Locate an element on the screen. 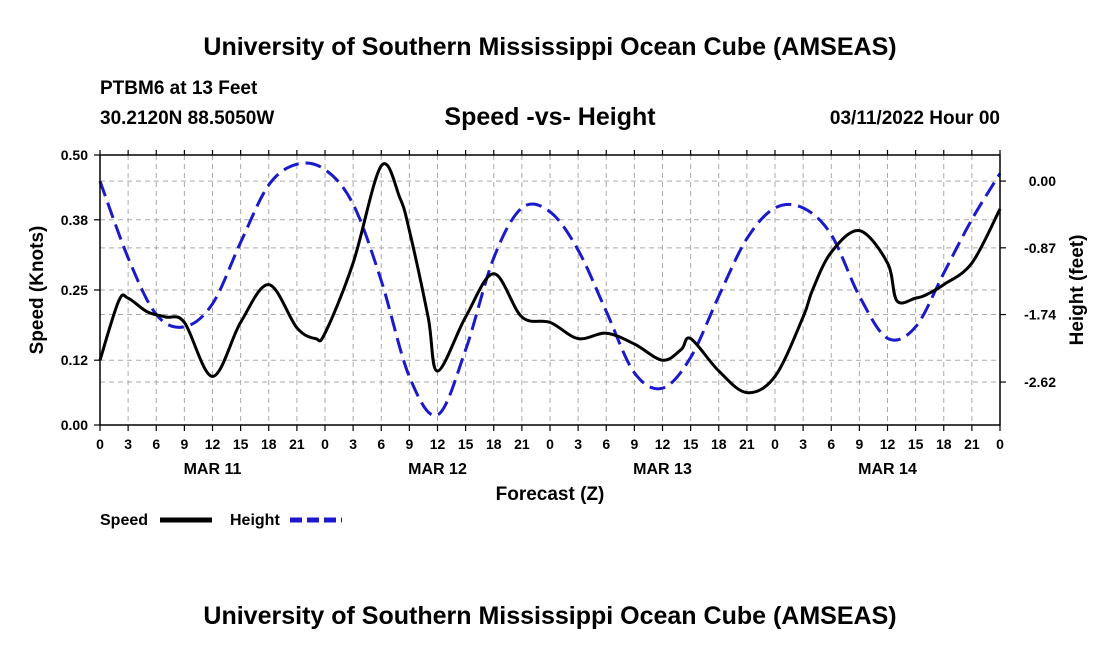 The height and width of the screenshot is (650, 1100). y2-tick-label: -1.74 is located at coordinates (1040, 315).